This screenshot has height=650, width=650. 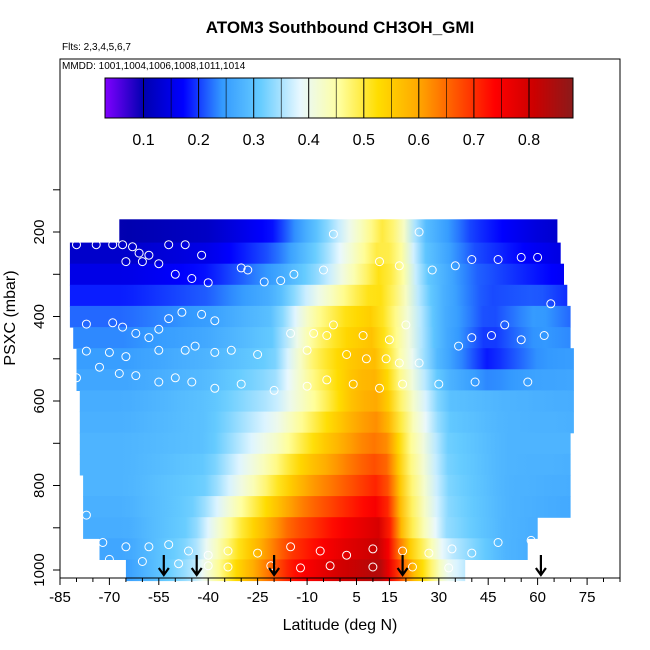 I want to click on y-tick-label: 400, so click(x=39, y=316).